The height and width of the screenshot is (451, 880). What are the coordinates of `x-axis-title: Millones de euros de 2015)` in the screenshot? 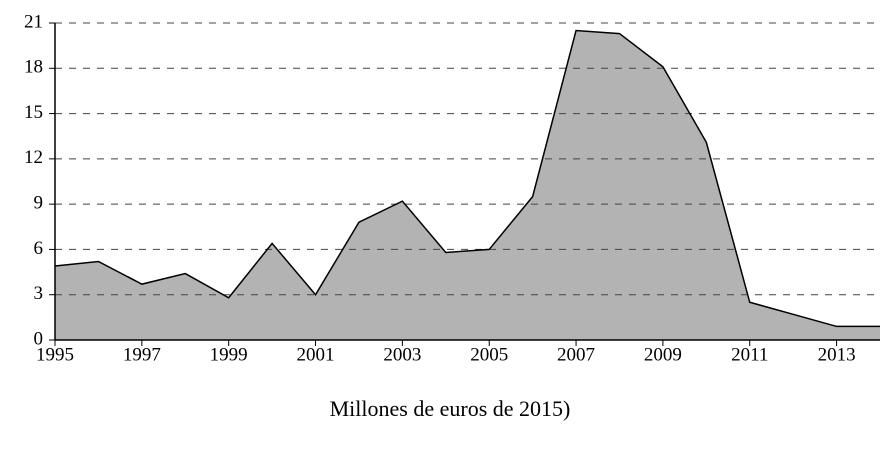 It's located at (450, 408).